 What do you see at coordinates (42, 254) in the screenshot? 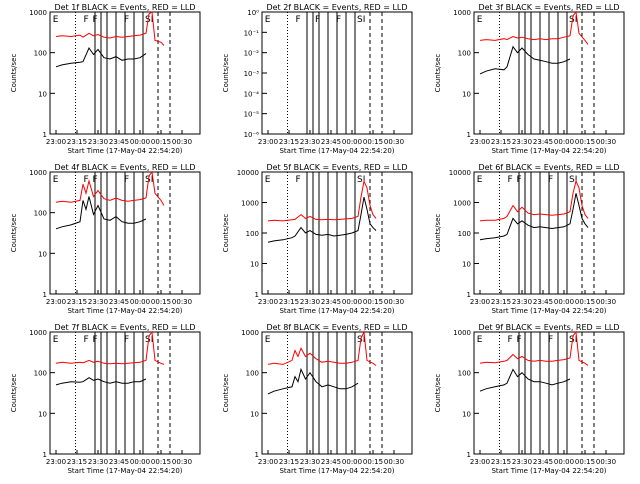
I see `y-tick-label-4-1: 10` at bounding box center [42, 254].